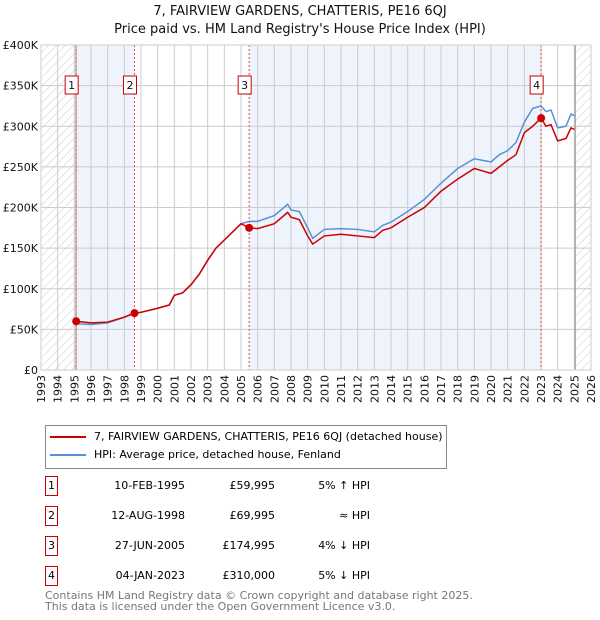  Describe the element at coordinates (274, 389) in the screenshot. I see `x-tick-label: 2007` at that location.